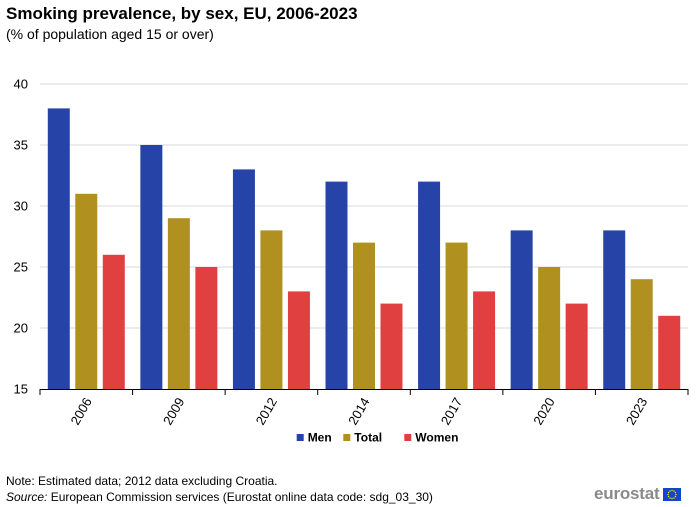 The image size is (700, 507). Describe the element at coordinates (21, 145) in the screenshot. I see `y-tick-label: 35` at that location.